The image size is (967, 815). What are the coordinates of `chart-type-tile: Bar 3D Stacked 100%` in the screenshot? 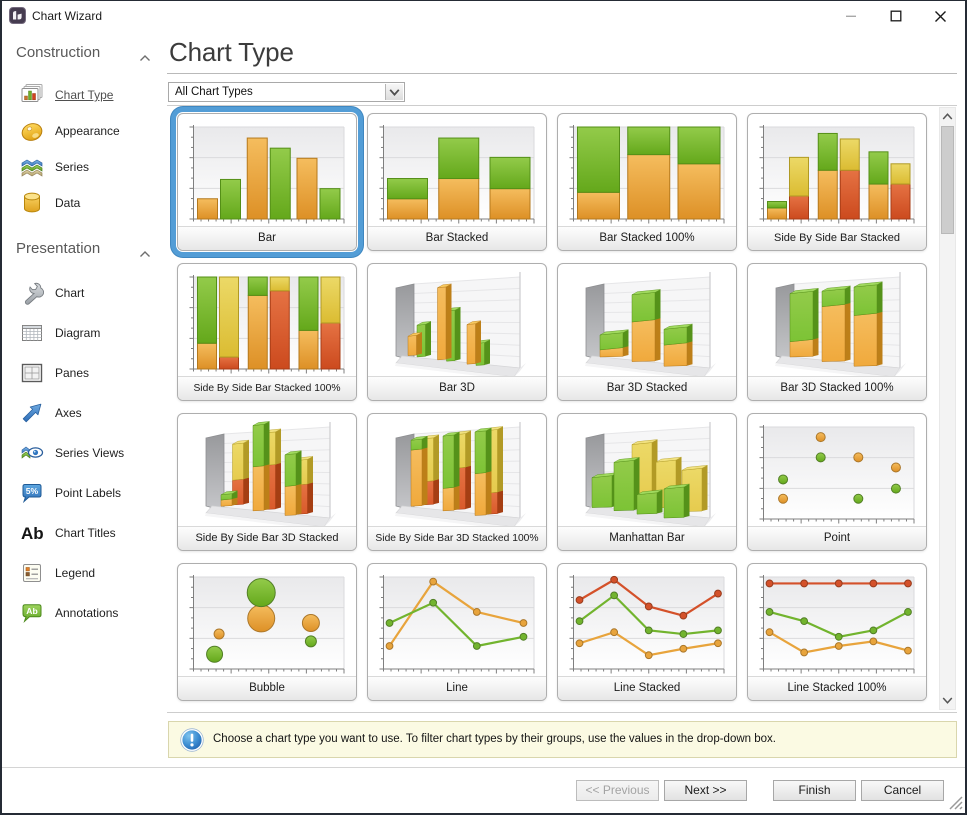 It's located at (837, 332).